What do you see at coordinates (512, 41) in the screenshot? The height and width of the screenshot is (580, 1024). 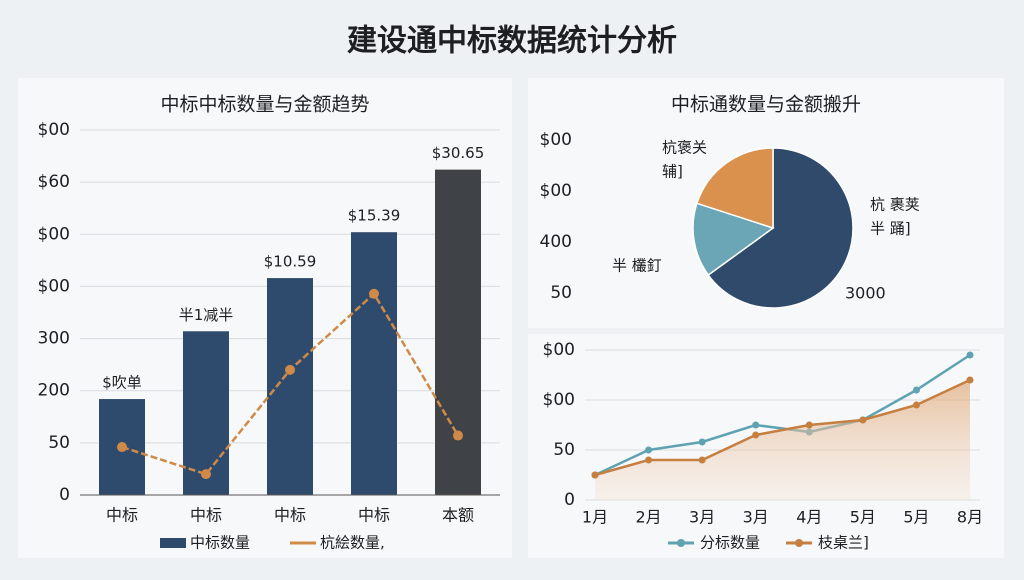 I see `page-title: 建设通中标数据统计分析` at bounding box center [512, 41].